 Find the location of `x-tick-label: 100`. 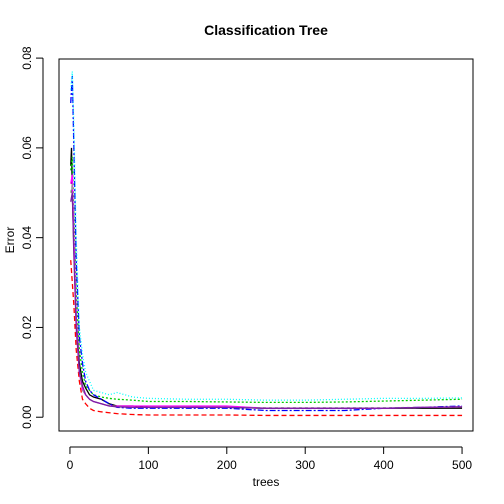

x-tick-label: 100 is located at coordinates (148, 465).